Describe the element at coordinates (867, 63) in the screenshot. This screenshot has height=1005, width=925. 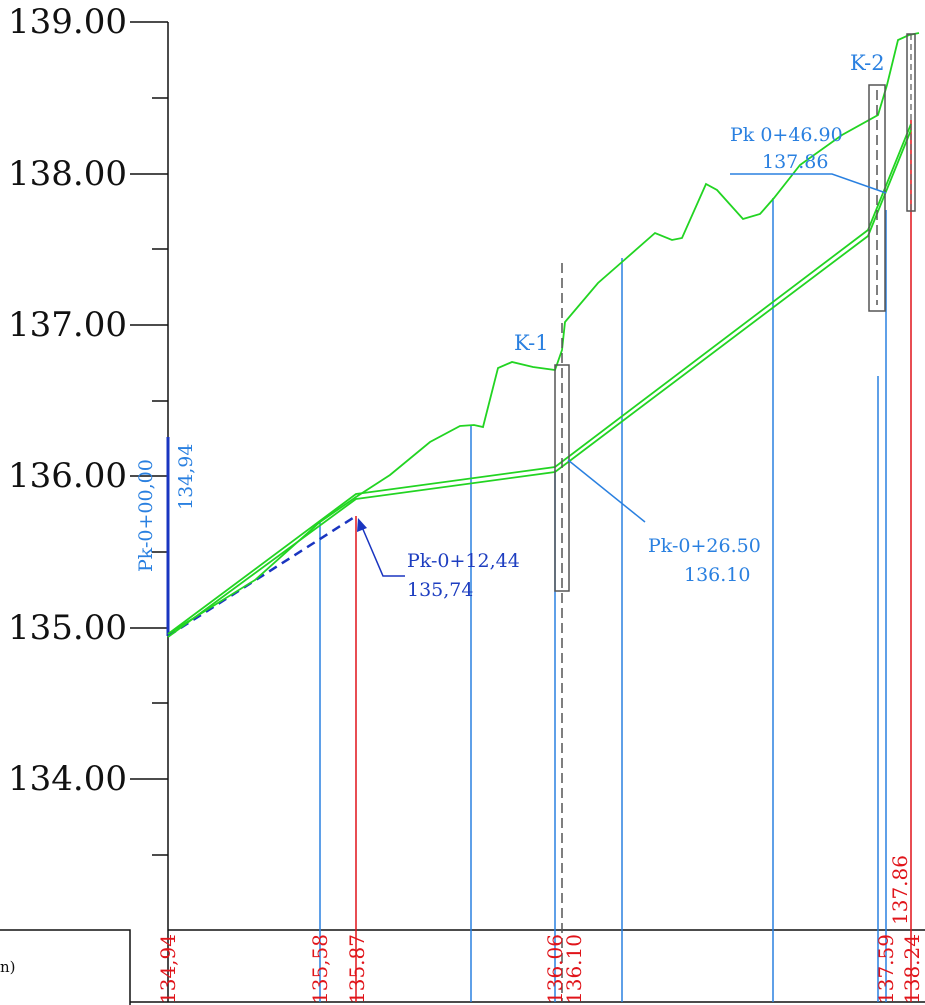
I see `k2-label: K-2` at that location.